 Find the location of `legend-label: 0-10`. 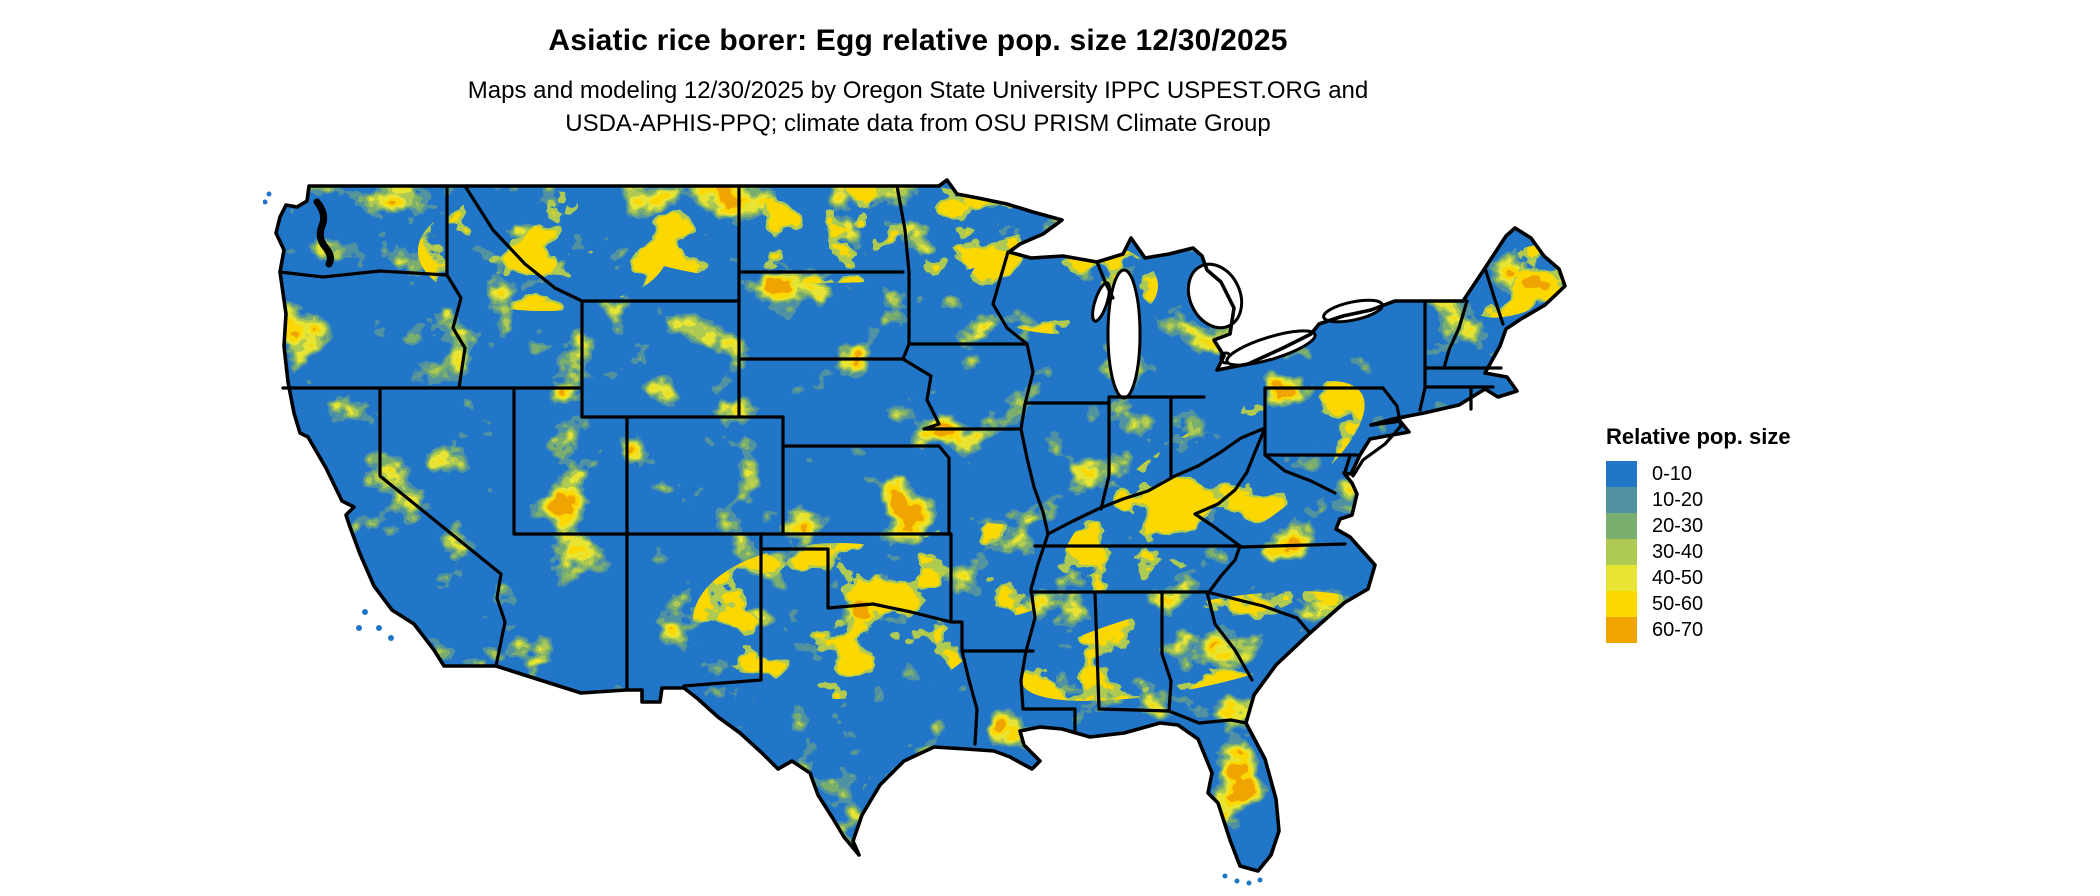

legend-label: 0-10 is located at coordinates (1672, 473).